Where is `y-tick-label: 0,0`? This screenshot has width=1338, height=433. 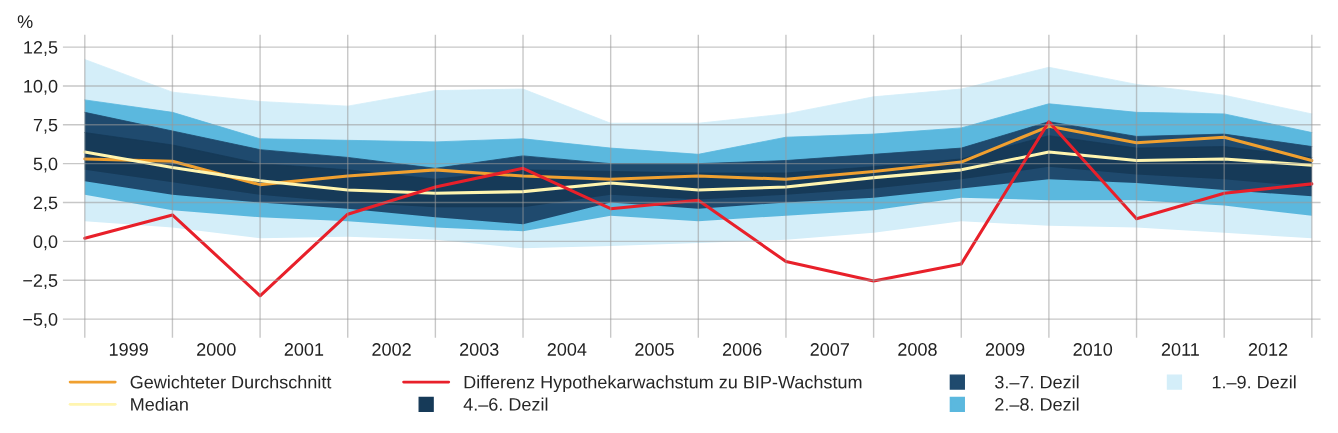 y-tick-label: 0,0 is located at coordinates (45, 243).